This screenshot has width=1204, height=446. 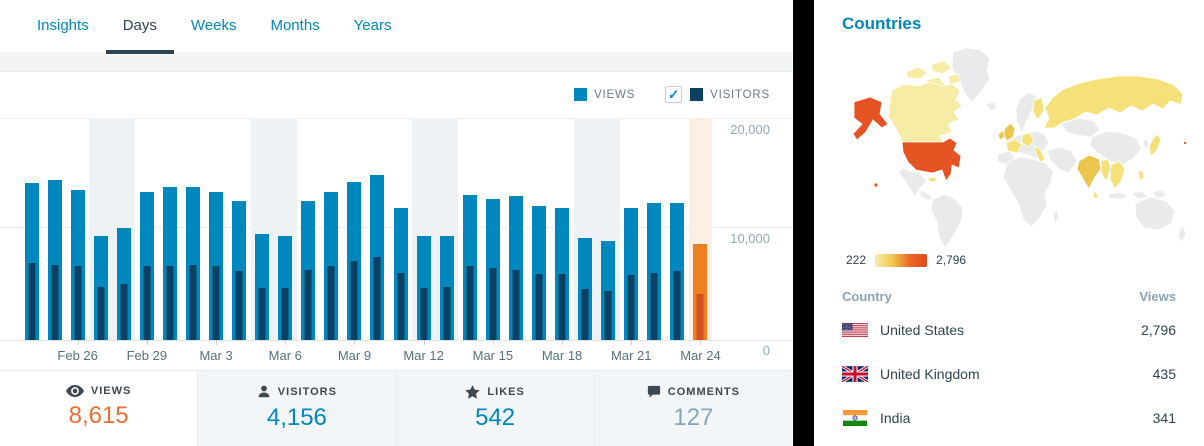 I want to click on table-row-india: India 341, so click(x=1009, y=418).